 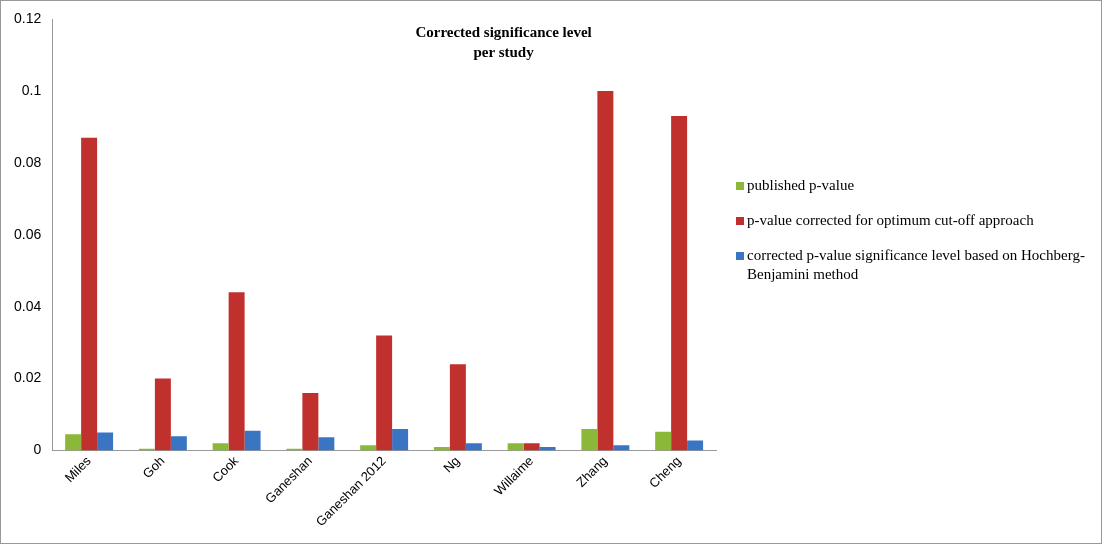 What do you see at coordinates (28, 377) in the screenshot?
I see `y-tick-label: 0.02` at bounding box center [28, 377].